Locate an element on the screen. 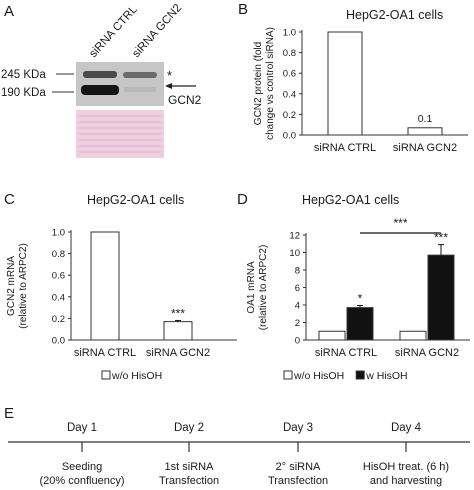  y-tick-label: 0 is located at coordinates (297, 341).